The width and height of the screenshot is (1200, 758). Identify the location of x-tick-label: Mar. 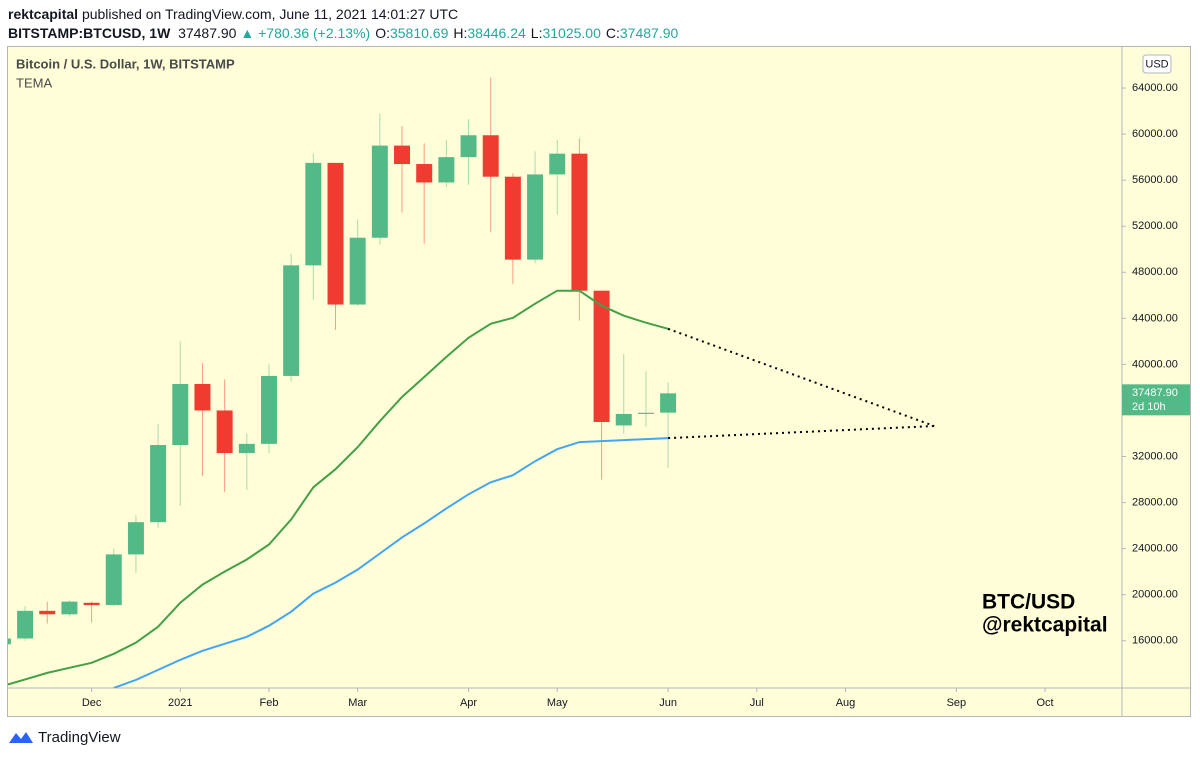
(357, 703).